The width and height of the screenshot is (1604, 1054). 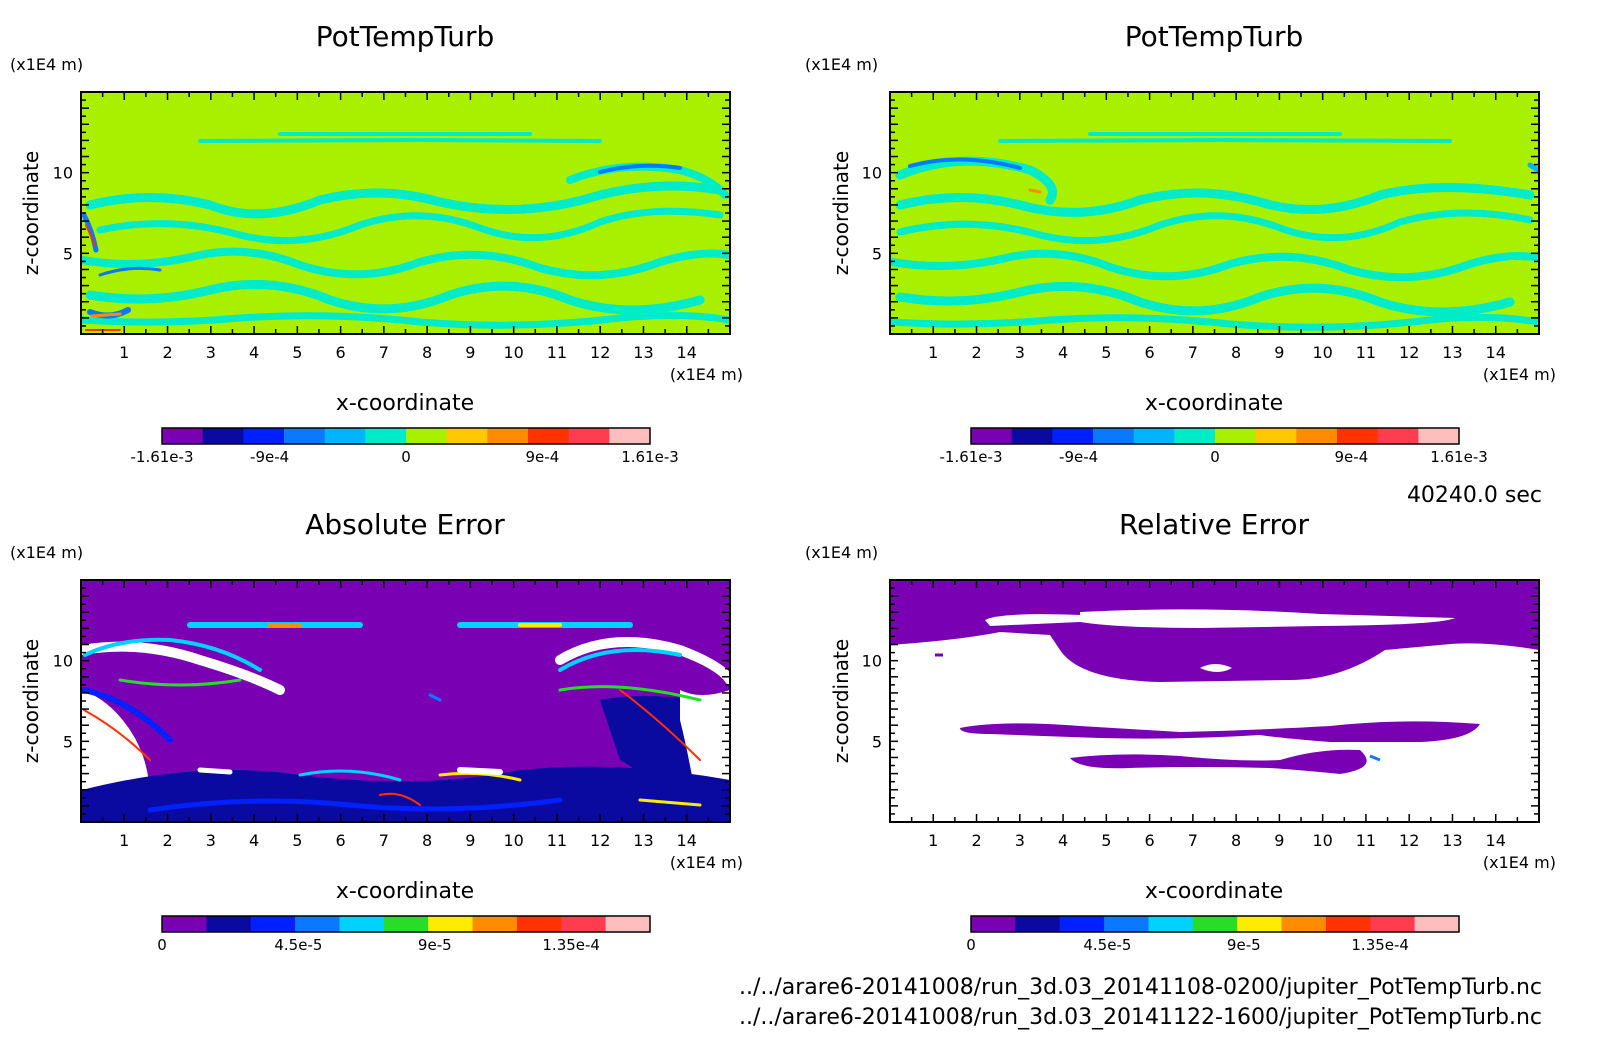 What do you see at coordinates (1214, 446) in the screenshot?
I see `colorbar: -1.61e-3 -9e-4 0 9e-4 1.61e-3` at bounding box center [1214, 446].